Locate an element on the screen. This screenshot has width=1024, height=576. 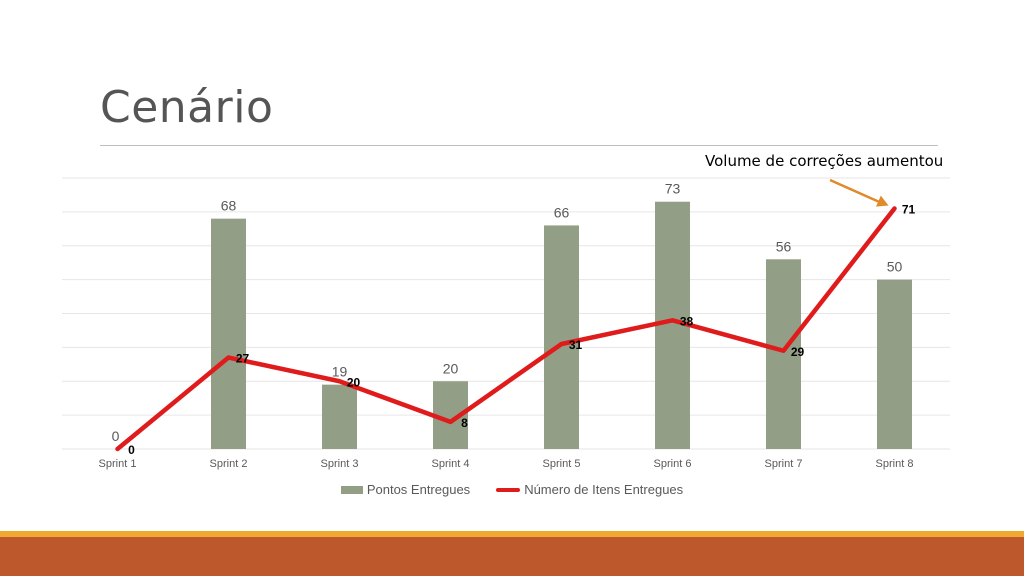
title-divider is located at coordinates (519, 145).